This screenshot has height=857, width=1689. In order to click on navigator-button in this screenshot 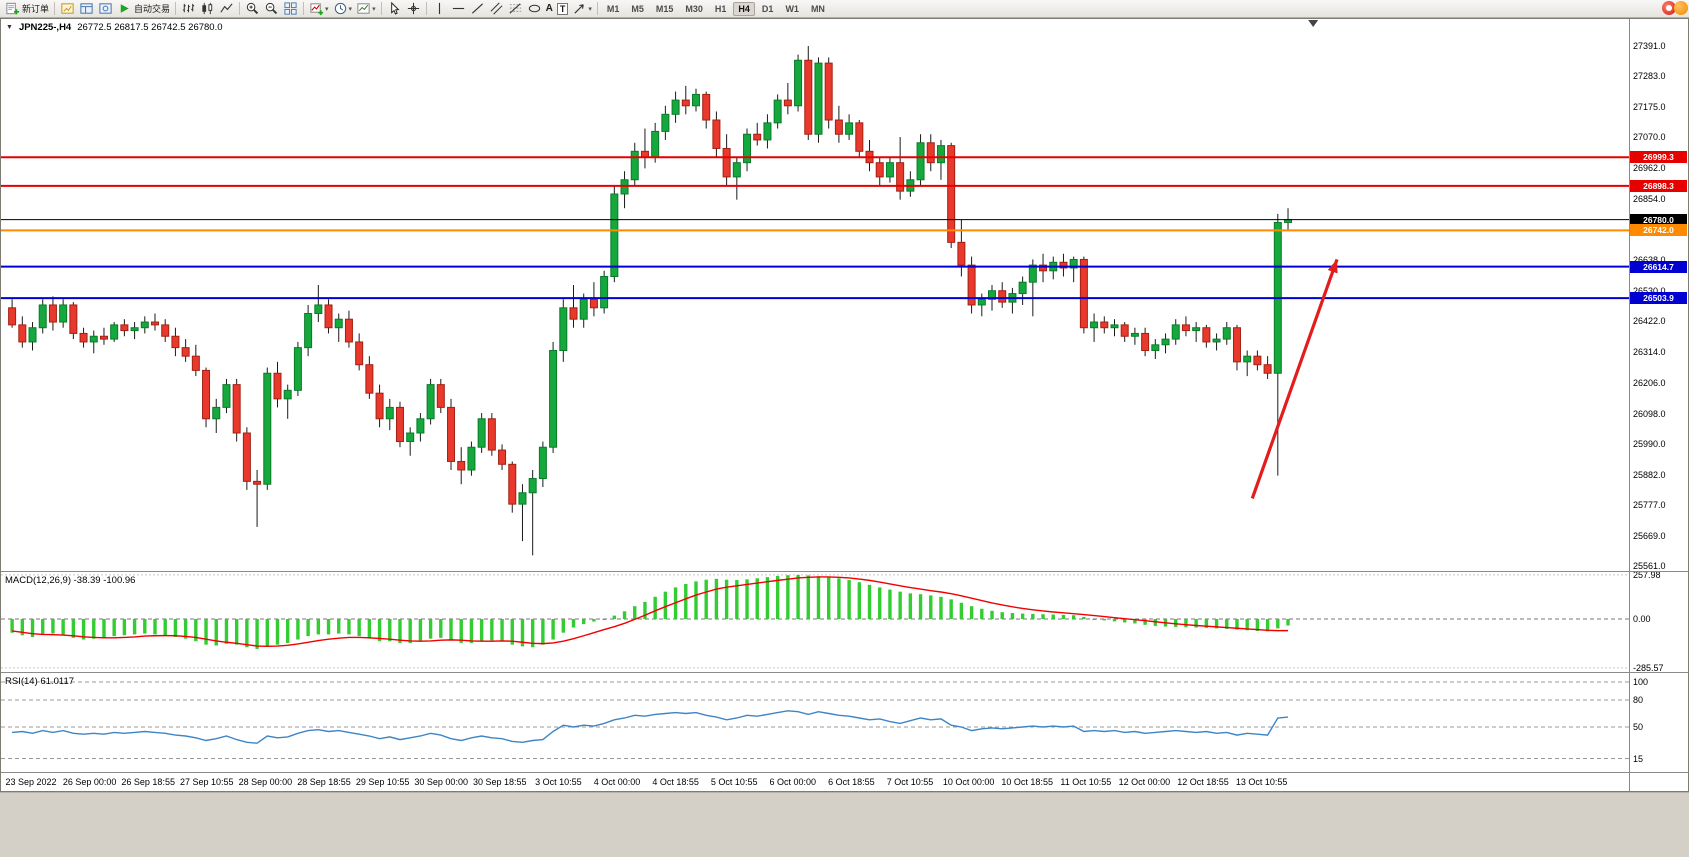, I will do `click(105, 9)`.